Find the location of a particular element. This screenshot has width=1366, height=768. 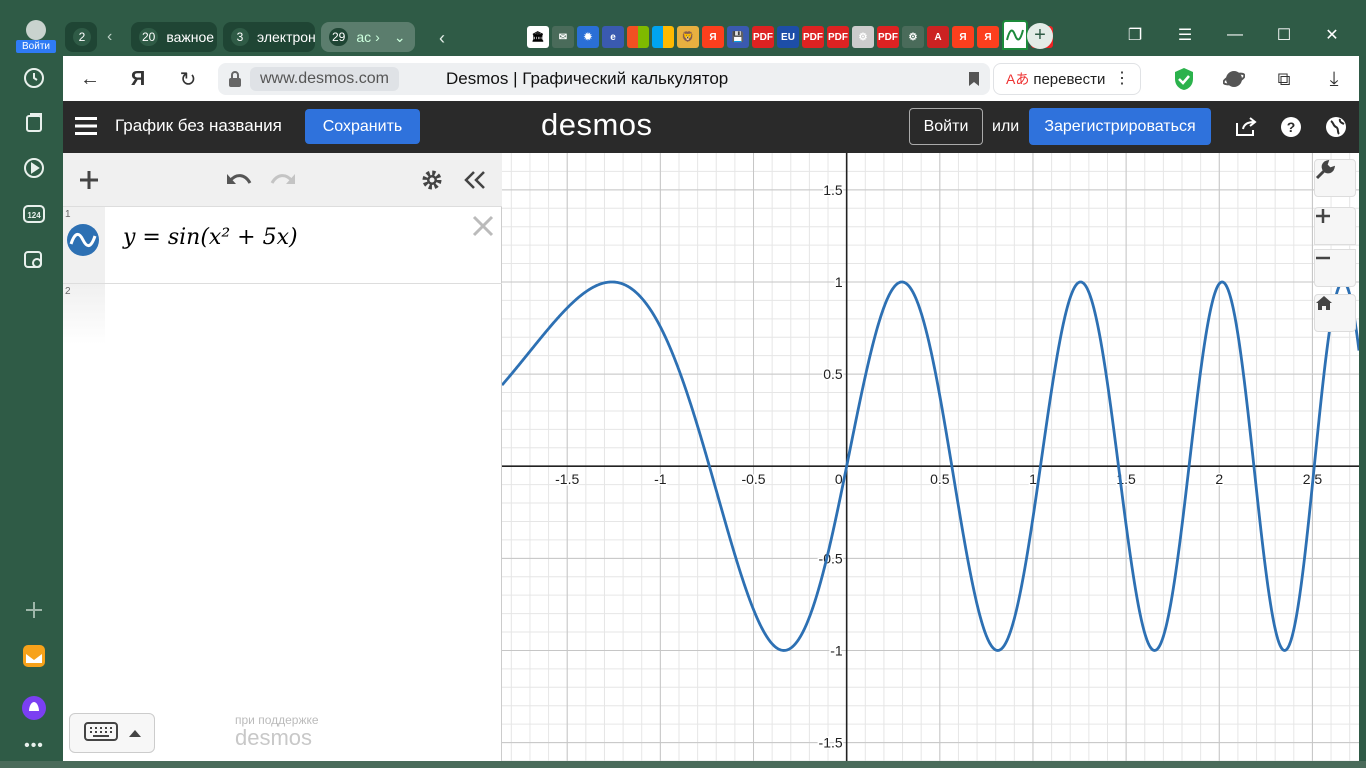

tabs-scroll-left-icon: ‹ is located at coordinates (442, 38).